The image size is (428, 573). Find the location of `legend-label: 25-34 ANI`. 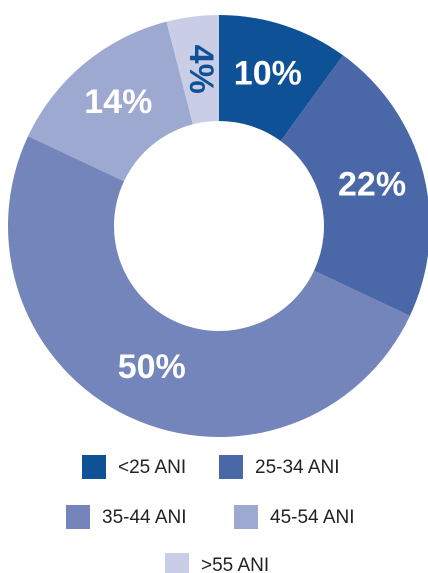

legend-label: 25-34 ANI is located at coordinates (297, 467).